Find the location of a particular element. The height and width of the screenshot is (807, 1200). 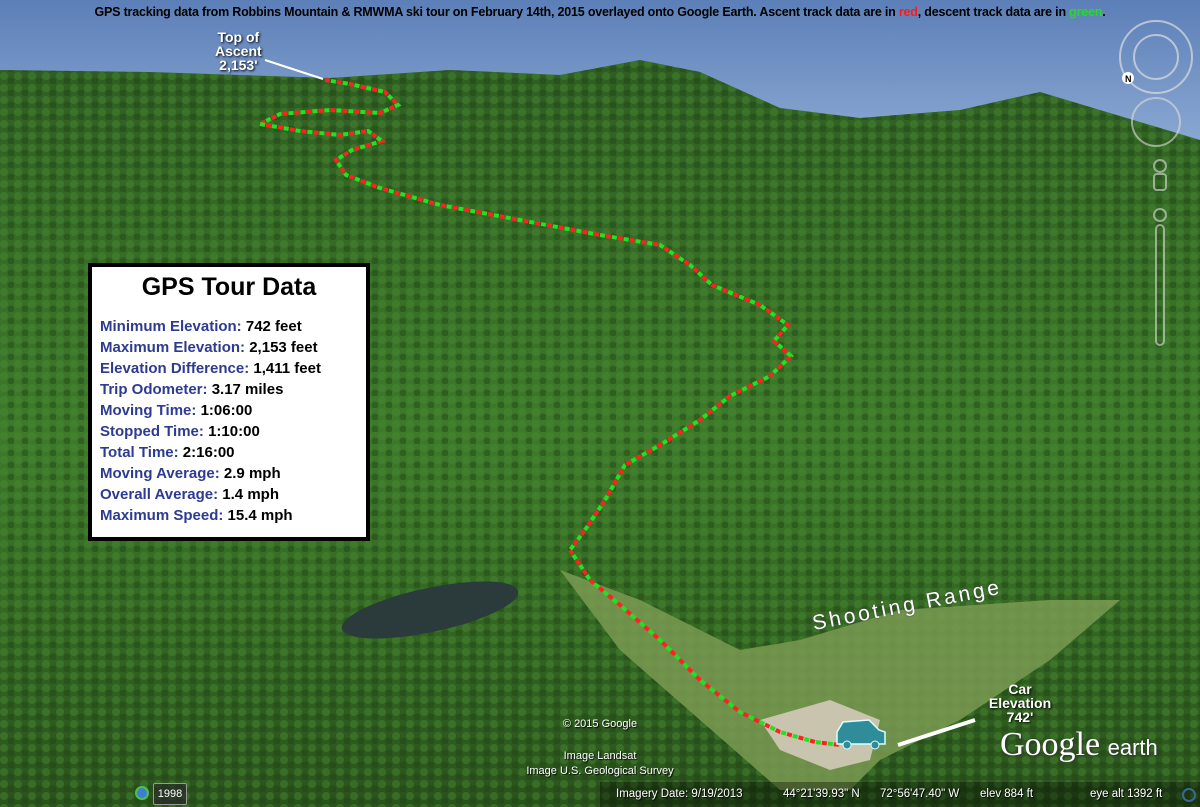

data-key: Maximum Elevation: is located at coordinates (173, 347).